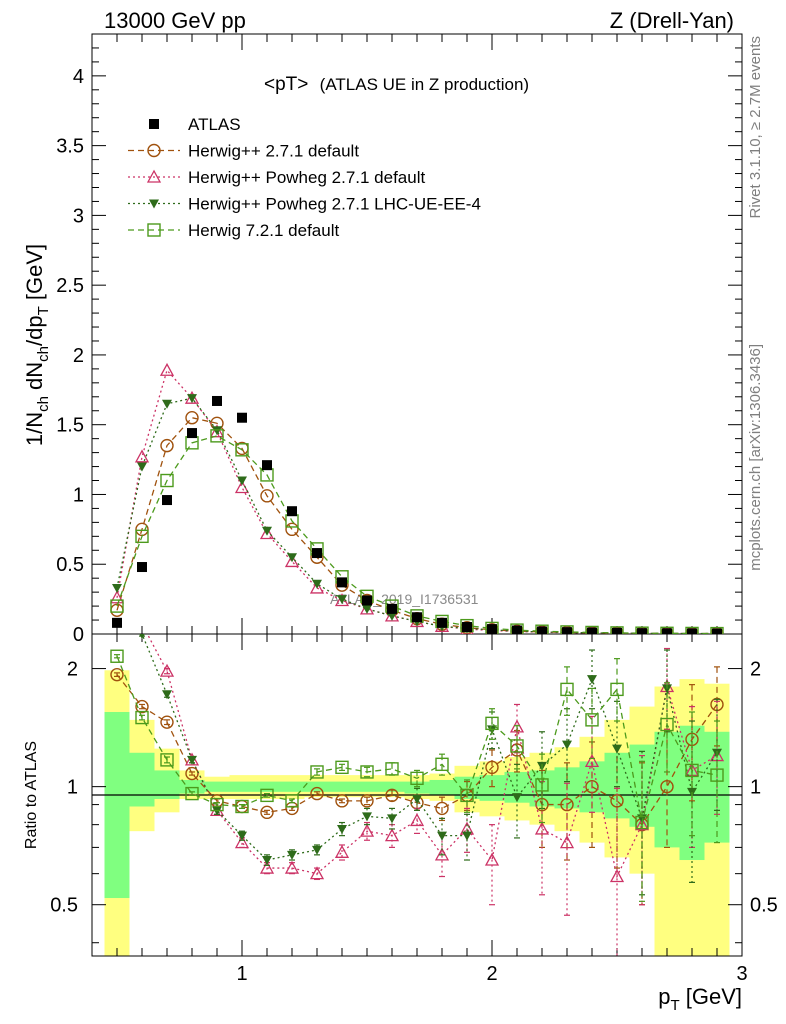  What do you see at coordinates (263, 230) in the screenshot?
I see `legend-label-herwig7: Herwig 7.2.1 default` at bounding box center [263, 230].